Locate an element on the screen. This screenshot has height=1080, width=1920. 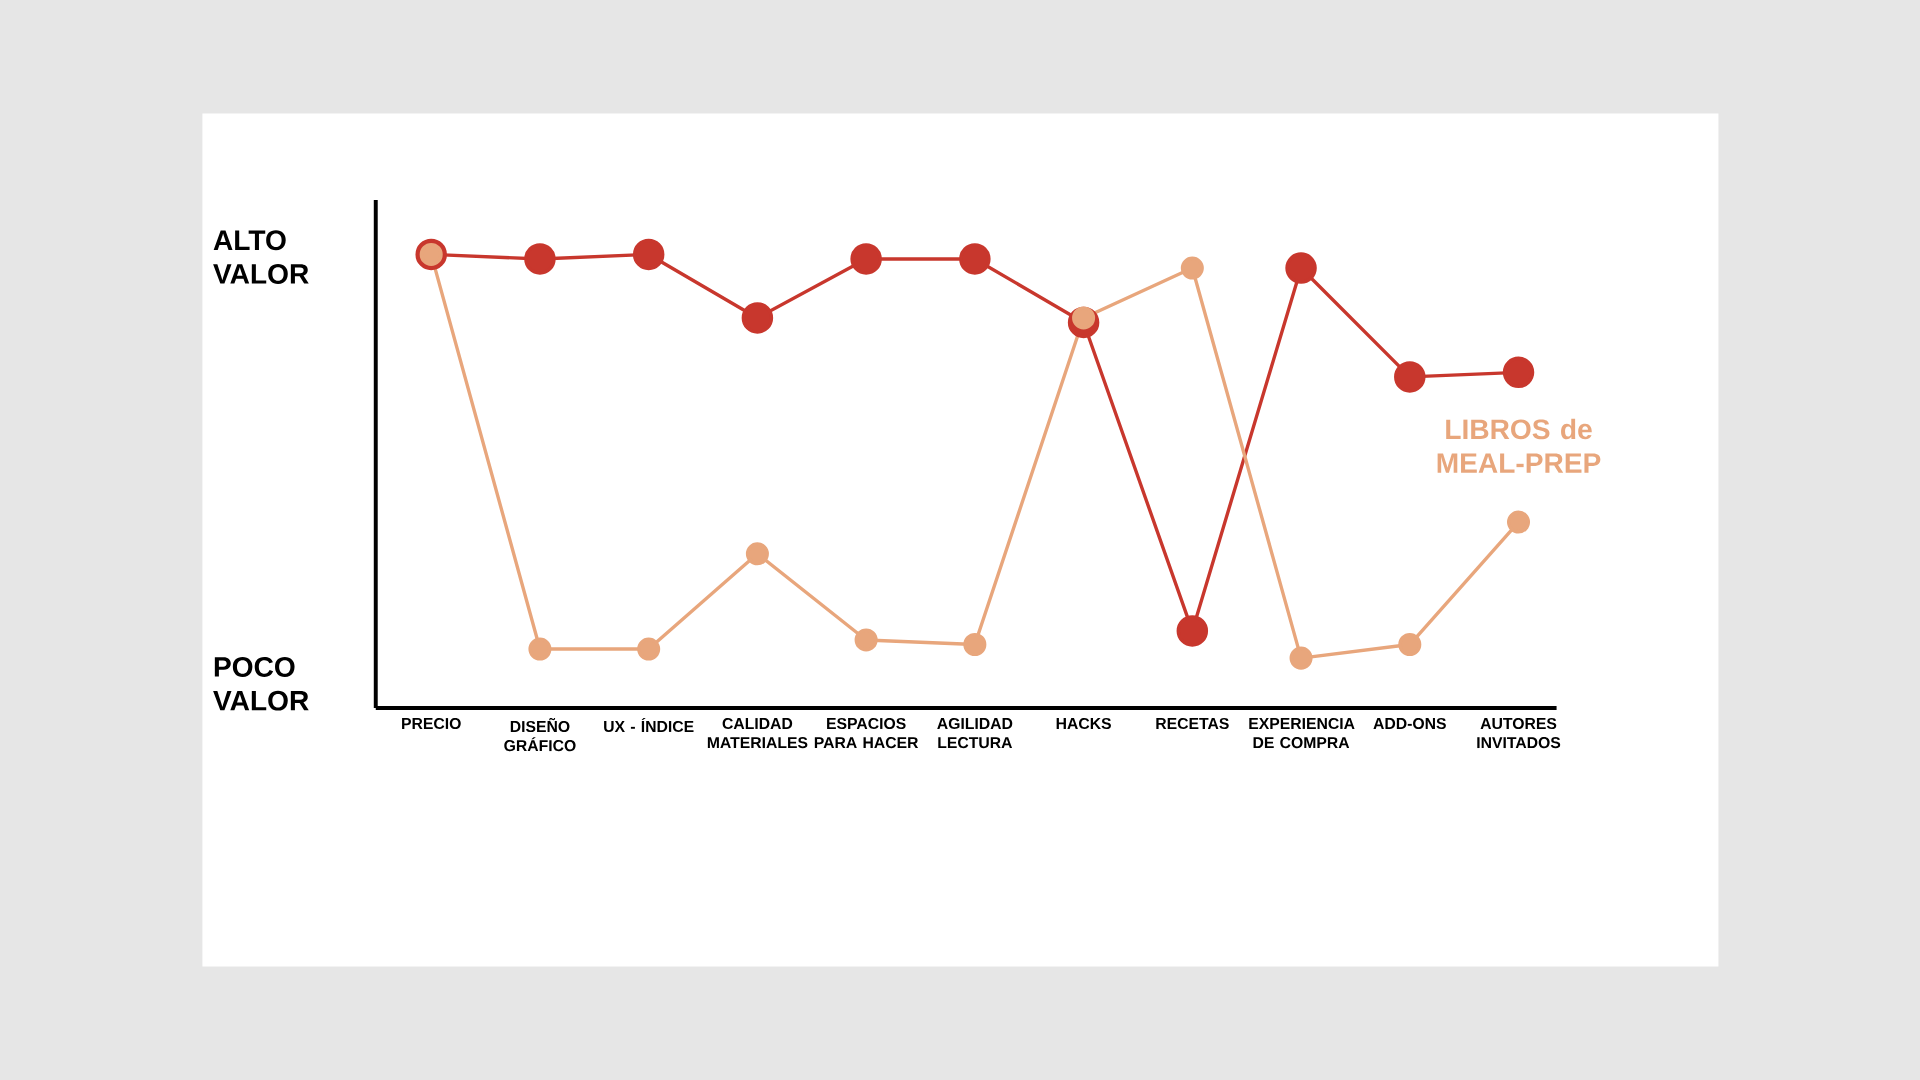
x-tick-label: UX - ÍNDICE is located at coordinates (649, 725).